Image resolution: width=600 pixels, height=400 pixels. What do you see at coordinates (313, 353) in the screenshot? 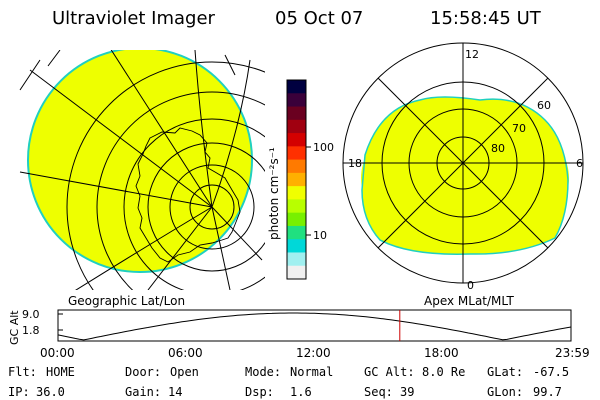
I see `xtick-12: 12:00` at bounding box center [313, 353].